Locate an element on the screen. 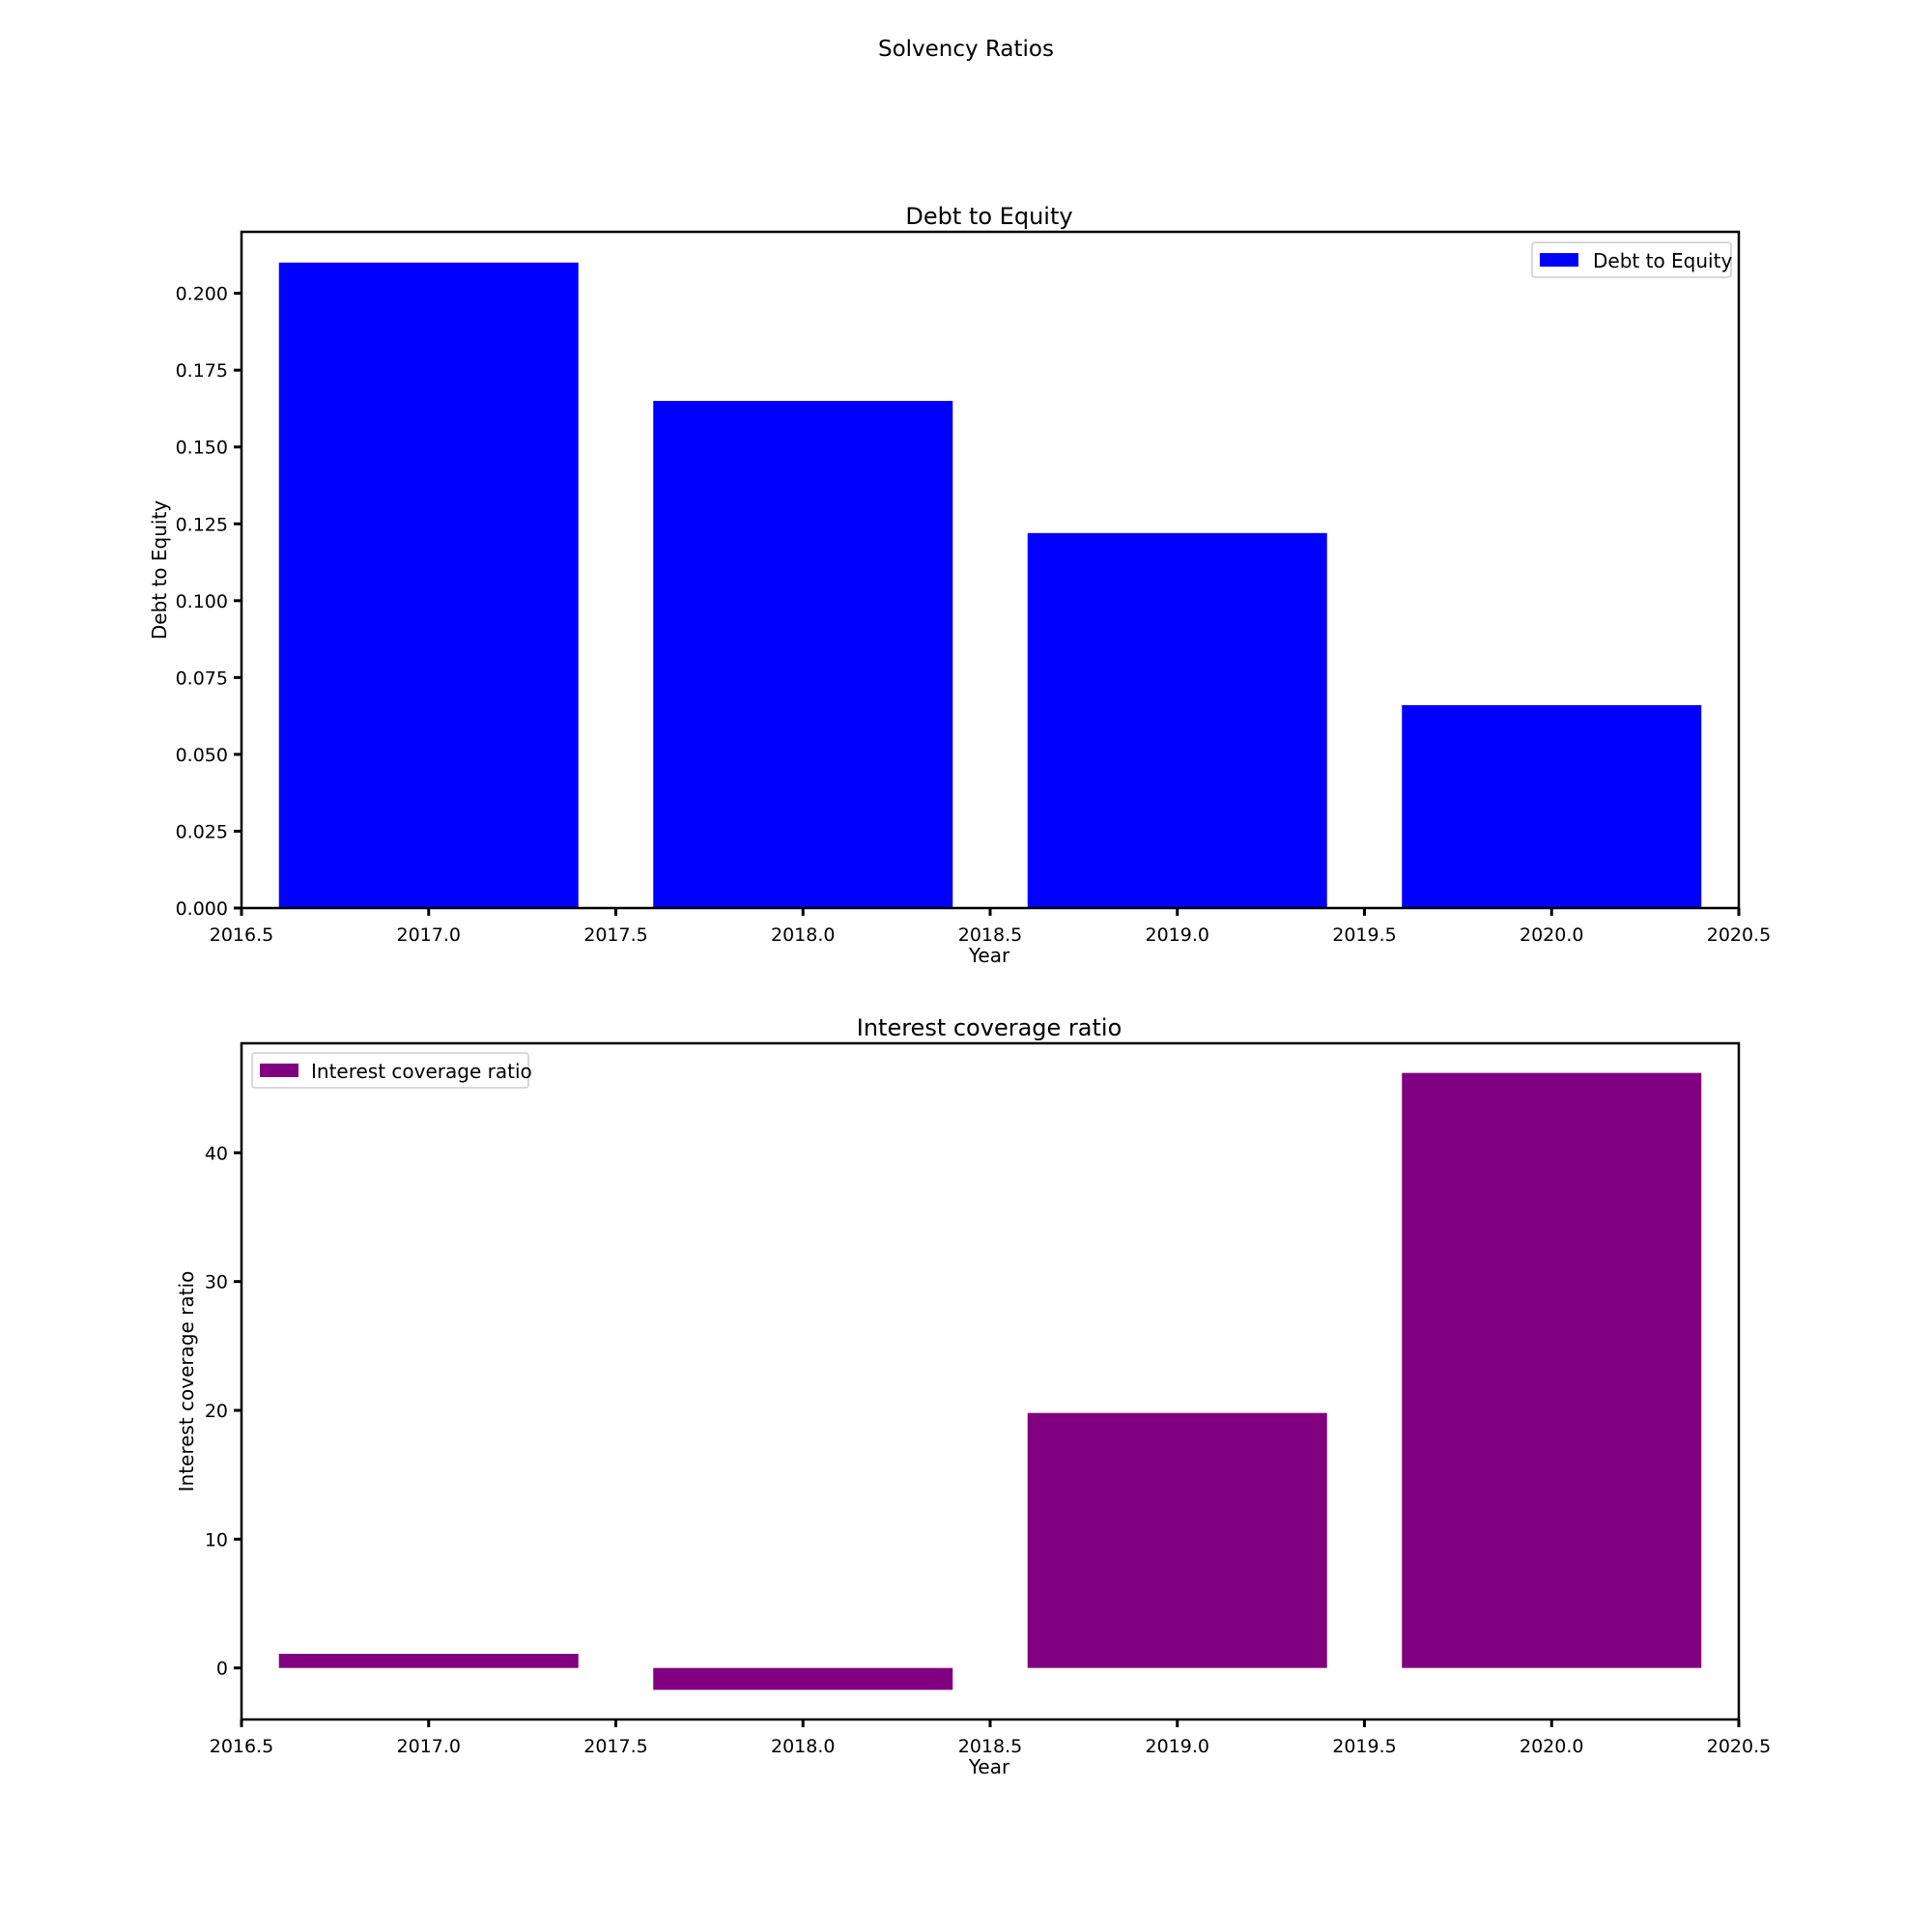  debt-to-equity-xtick-label: 2017.0 is located at coordinates (429, 935).